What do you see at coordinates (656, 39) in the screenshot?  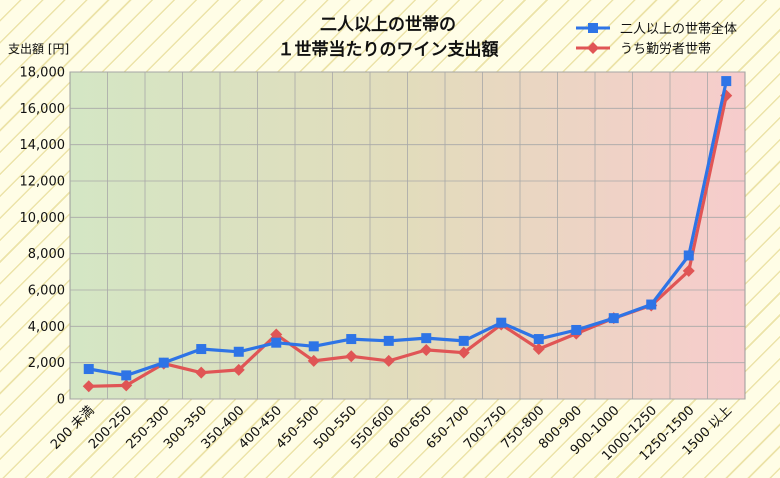 I see `legend: 二人以上の世帯全体 うち勤労者世帯` at bounding box center [656, 39].